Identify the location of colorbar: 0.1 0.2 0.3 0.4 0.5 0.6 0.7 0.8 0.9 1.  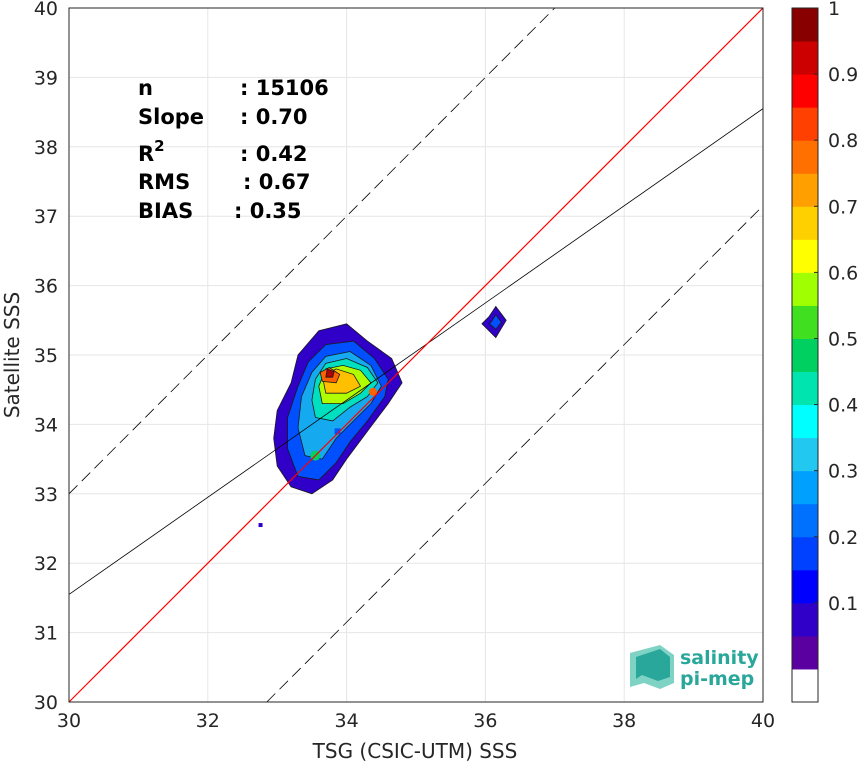
(824, 351).